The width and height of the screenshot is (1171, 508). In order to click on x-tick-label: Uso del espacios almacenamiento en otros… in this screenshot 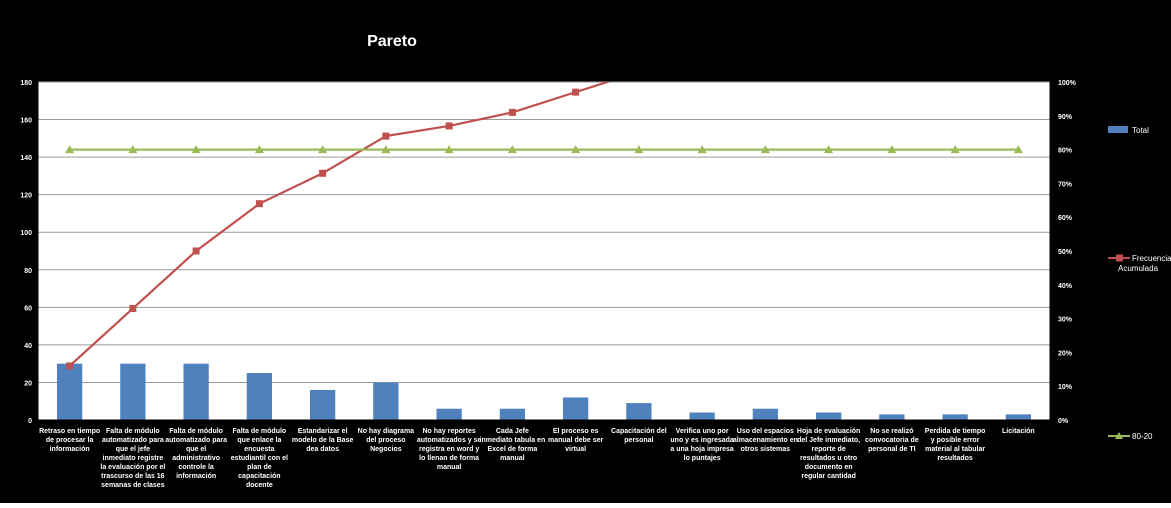, I will do `click(765, 440)`.